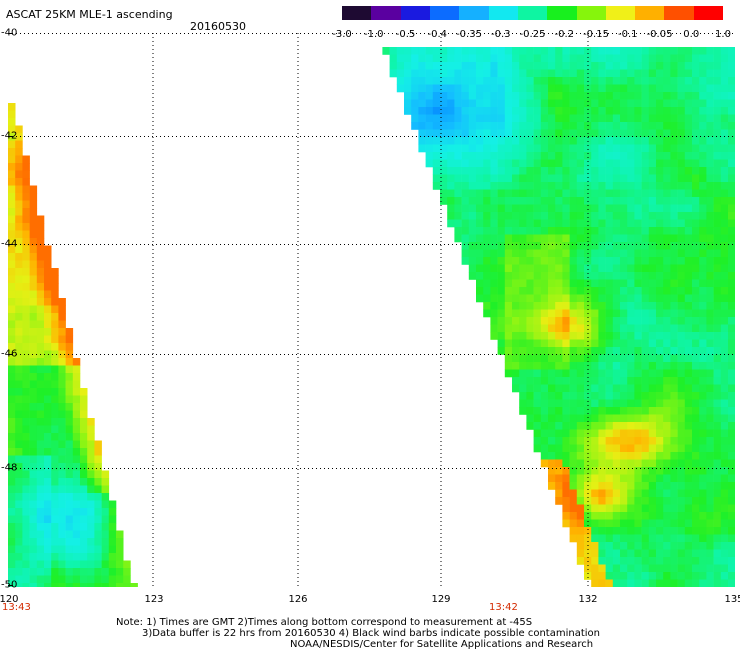  What do you see at coordinates (9, 585) in the screenshot?
I see `latitude-tick-label: -50` at bounding box center [9, 585].